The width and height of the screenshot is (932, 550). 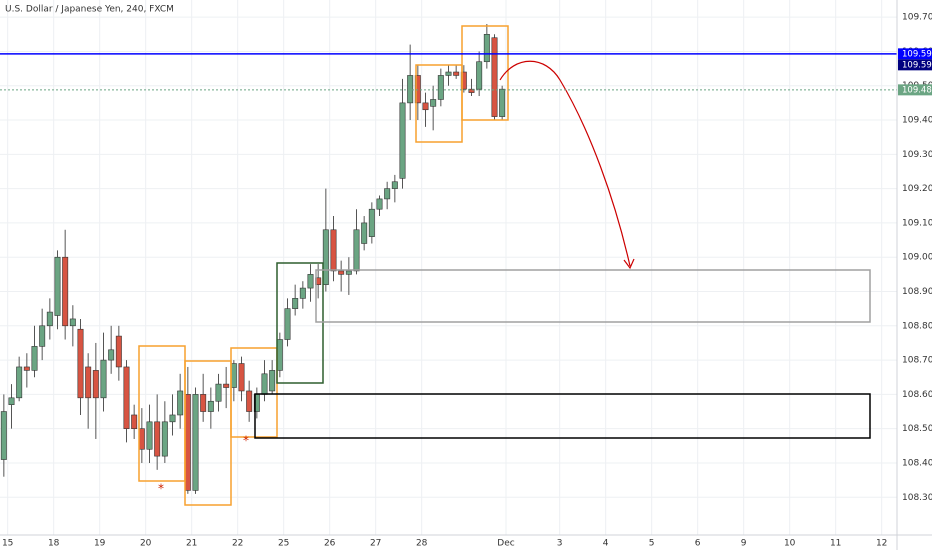 I want to click on x-tick-label: Dec, so click(x=505, y=544).